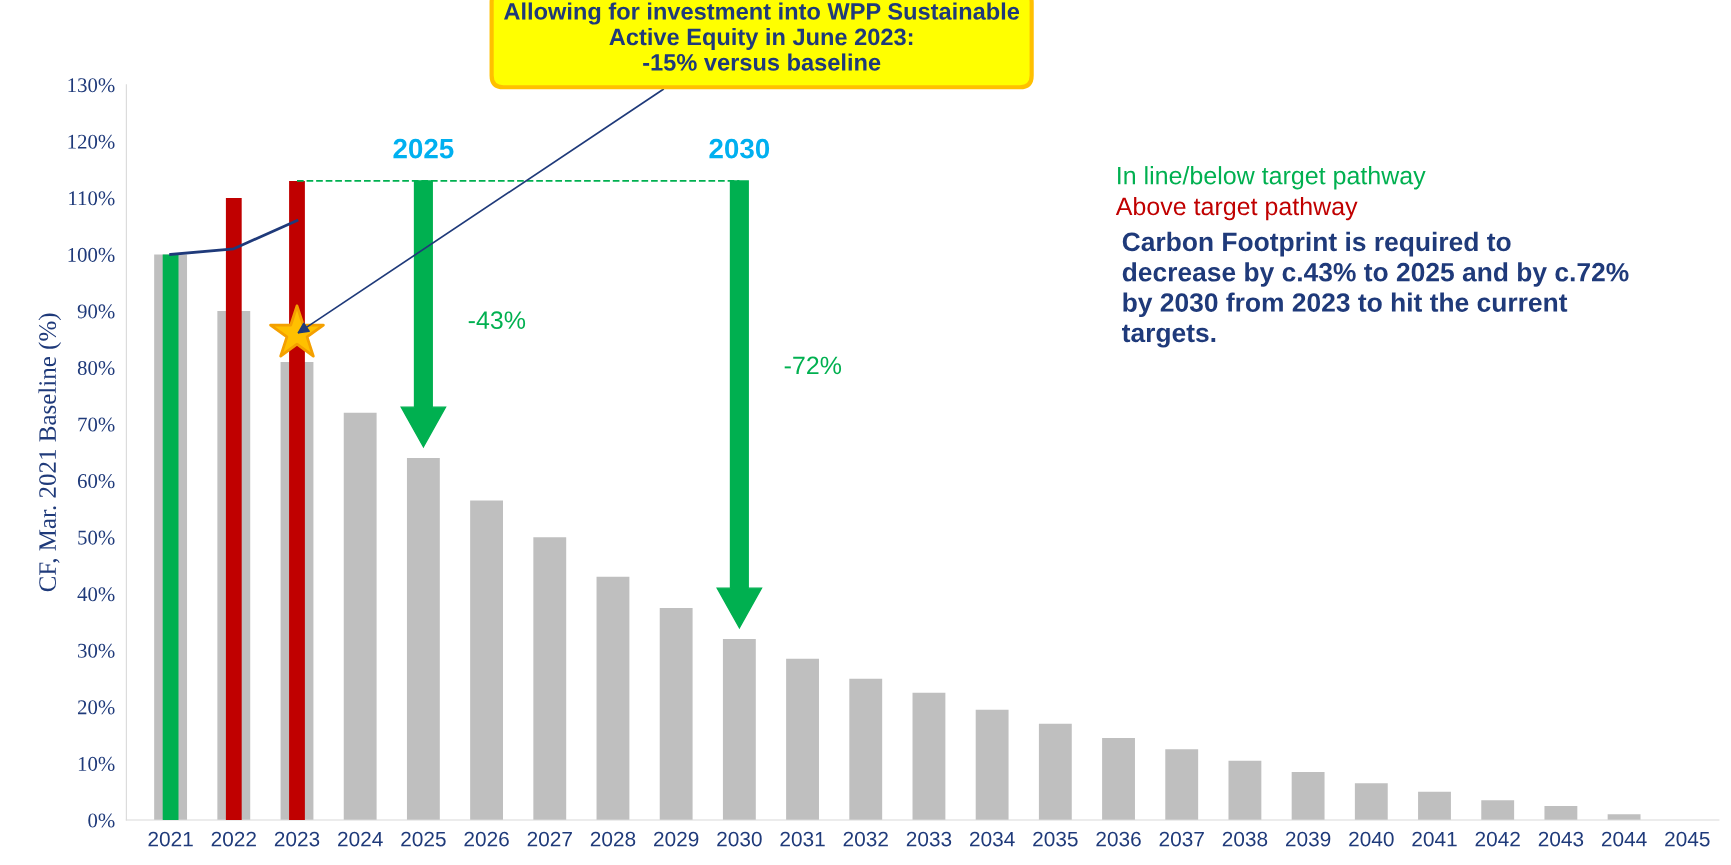  I want to click on x-tick-label: 2024, so click(360, 839).